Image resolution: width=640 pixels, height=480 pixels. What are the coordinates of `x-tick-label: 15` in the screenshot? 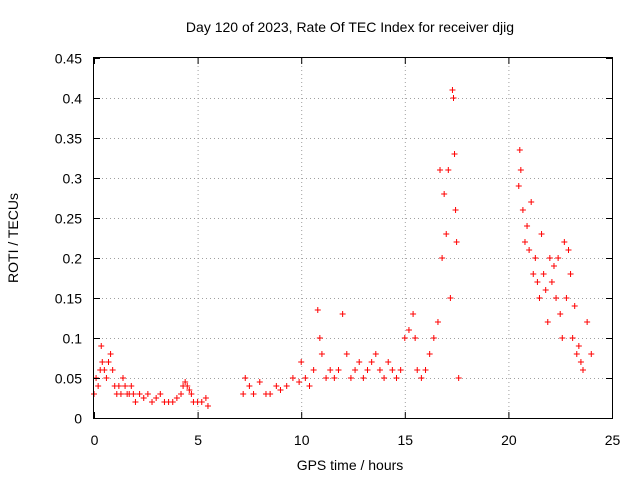 It's located at (406, 440).